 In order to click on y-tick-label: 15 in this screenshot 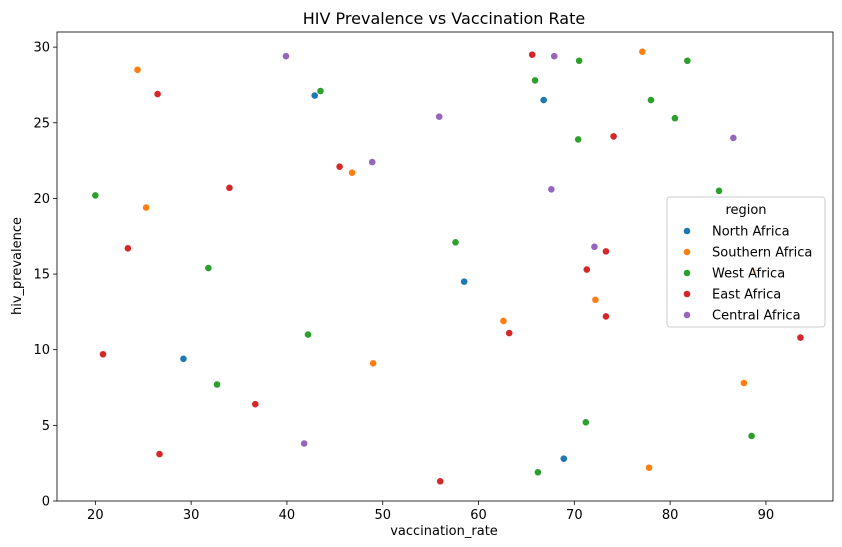, I will do `click(41, 275)`.